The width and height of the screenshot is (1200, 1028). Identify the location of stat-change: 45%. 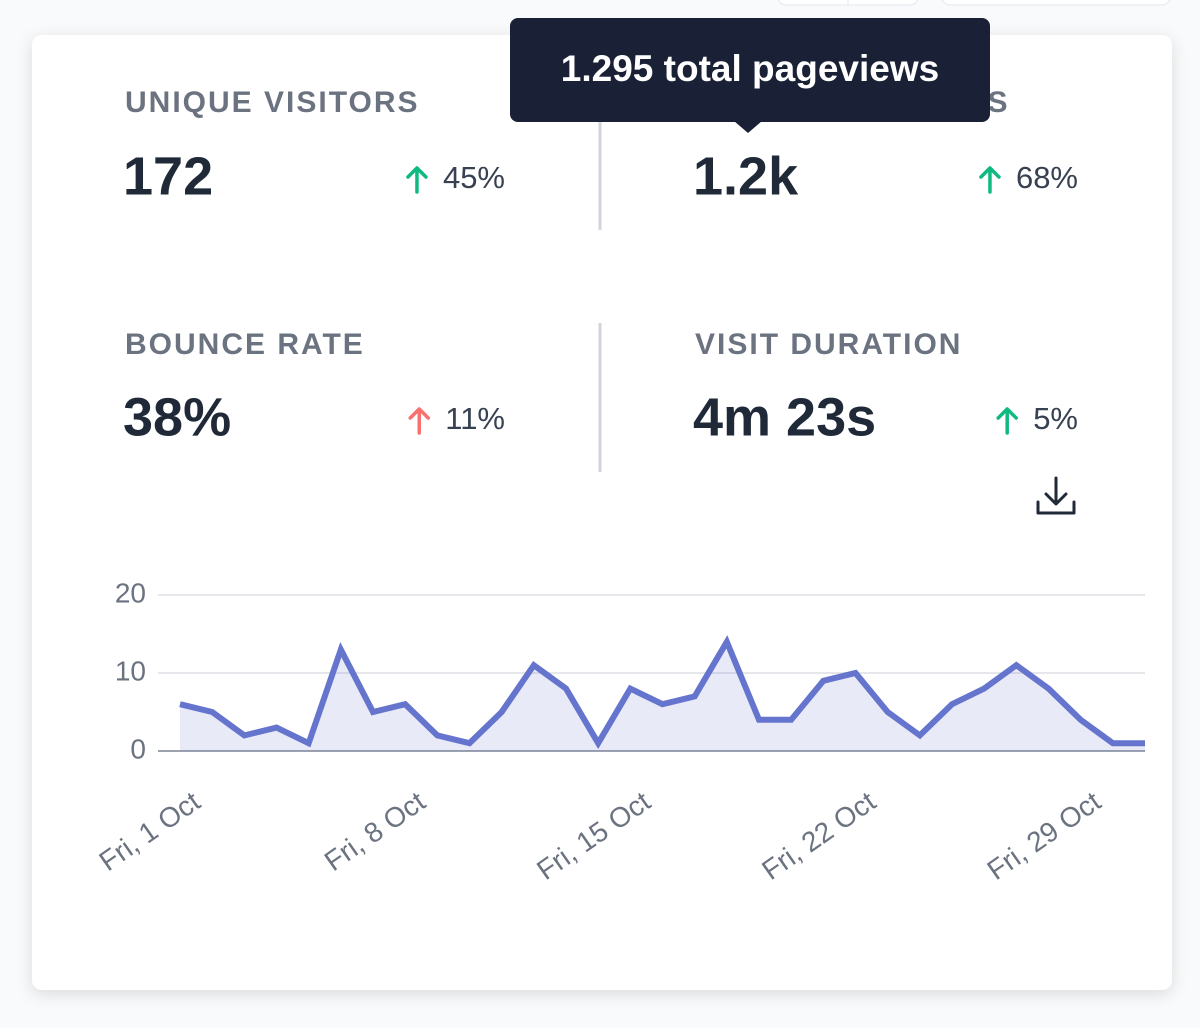
(474, 177).